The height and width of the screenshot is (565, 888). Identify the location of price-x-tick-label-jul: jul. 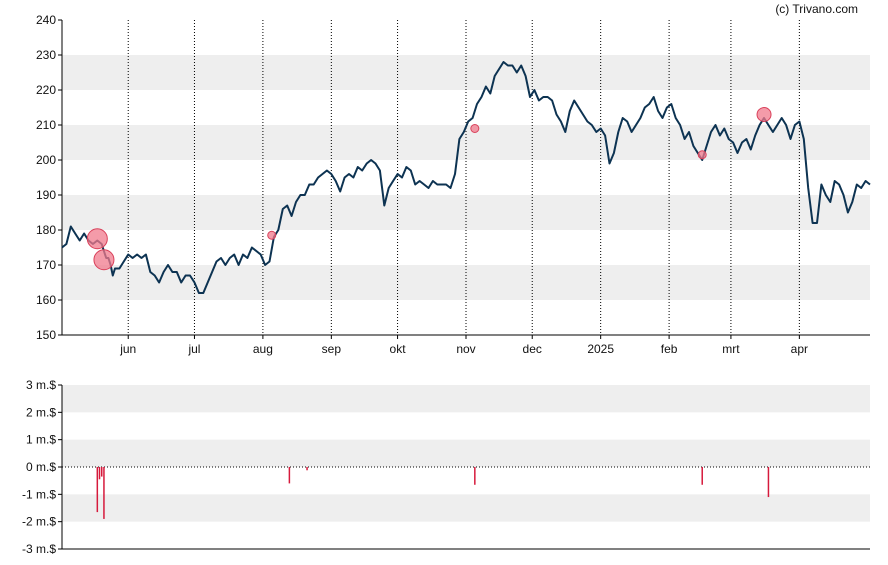
(193, 349).